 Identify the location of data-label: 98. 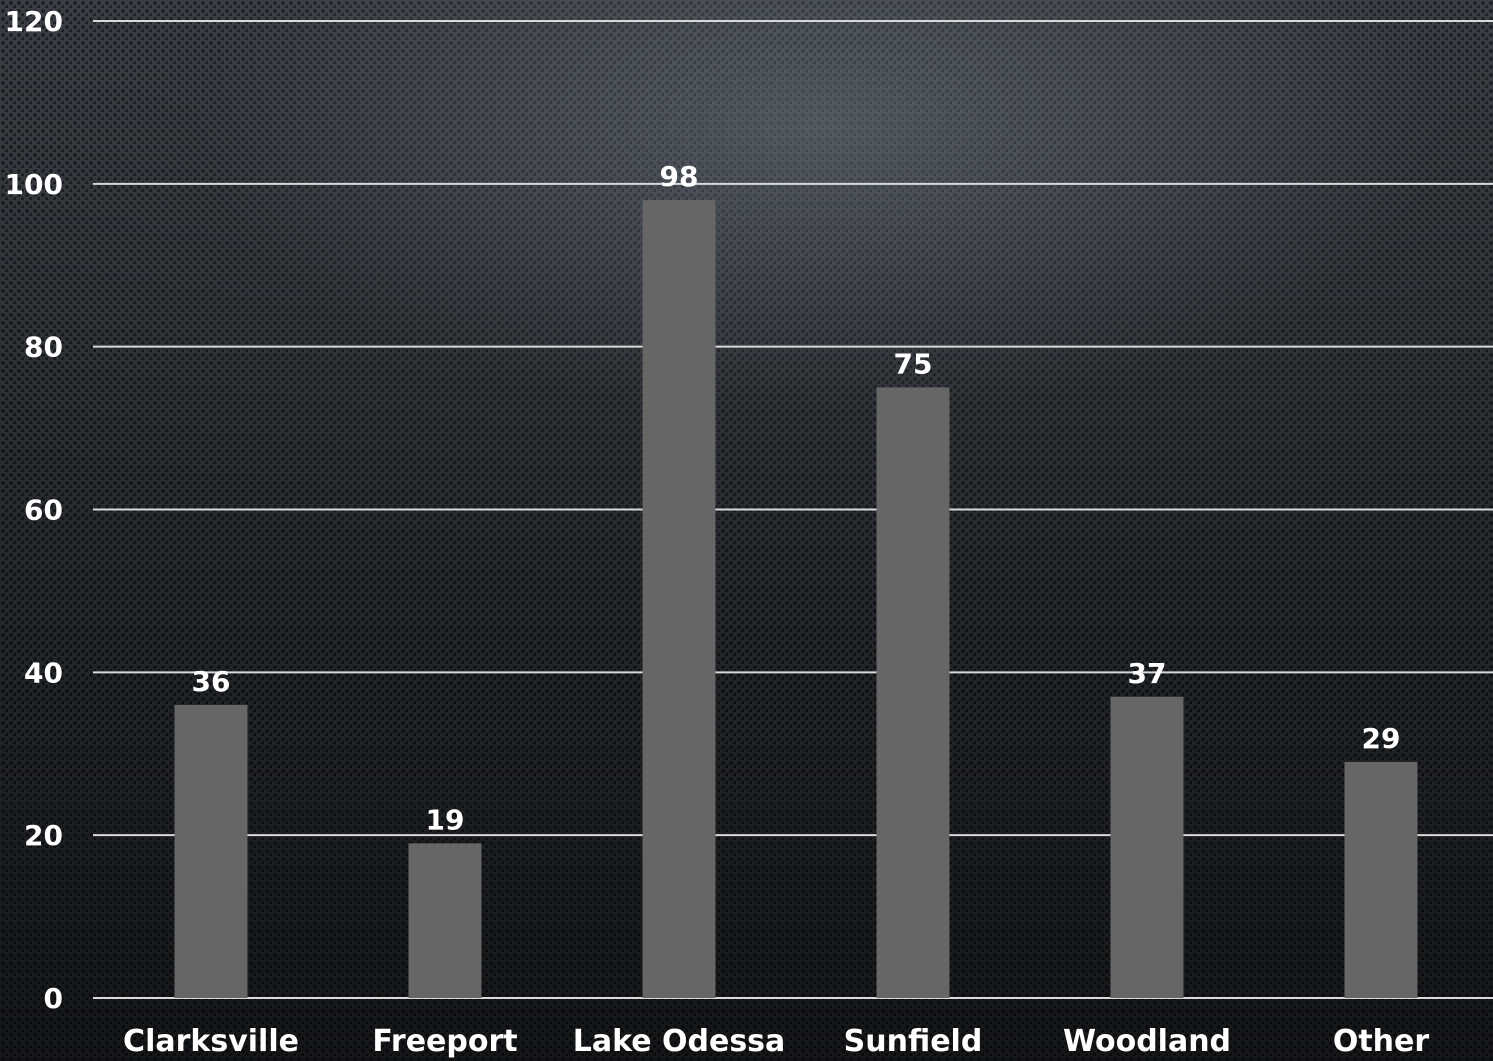
(679, 176).